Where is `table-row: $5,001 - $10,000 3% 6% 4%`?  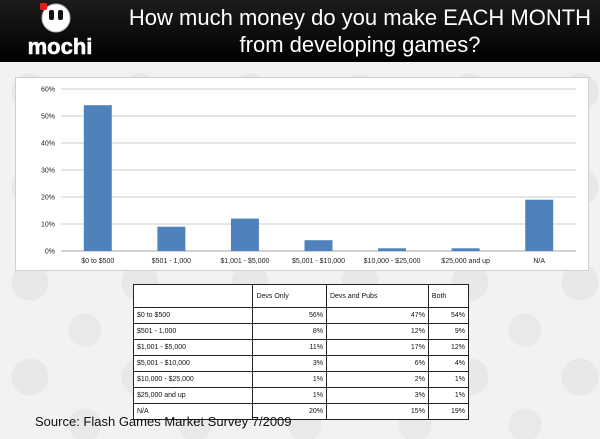 table-row: $5,001 - $10,000 3% 6% 4% is located at coordinates (301, 363).